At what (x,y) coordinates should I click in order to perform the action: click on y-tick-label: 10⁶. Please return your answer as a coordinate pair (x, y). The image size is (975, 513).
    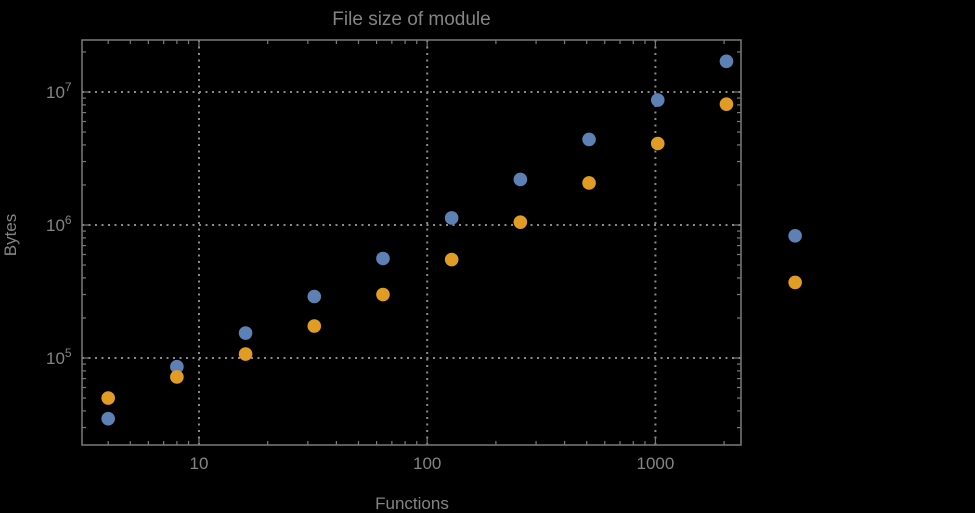
    Looking at the image, I should click on (59, 224).